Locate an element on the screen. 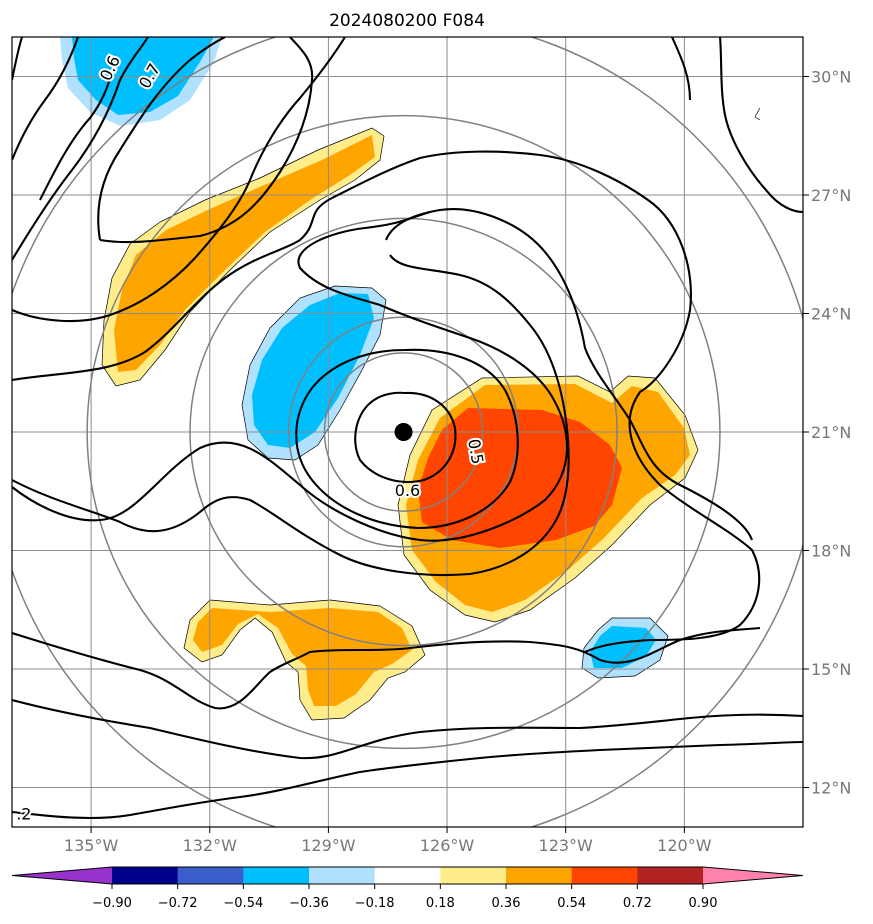  contour-0.7 is located at coordinates (161, 139).